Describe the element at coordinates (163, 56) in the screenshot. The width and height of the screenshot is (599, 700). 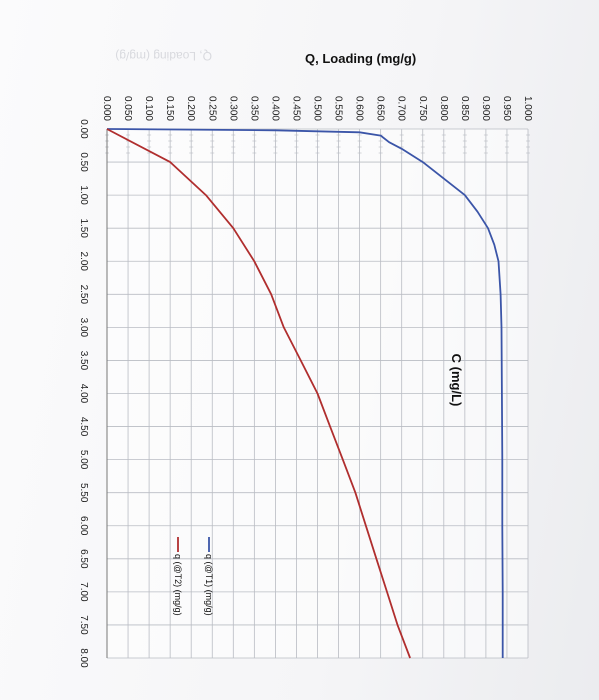
I see `show-through-text: Q, Loading (mg/g)` at that location.